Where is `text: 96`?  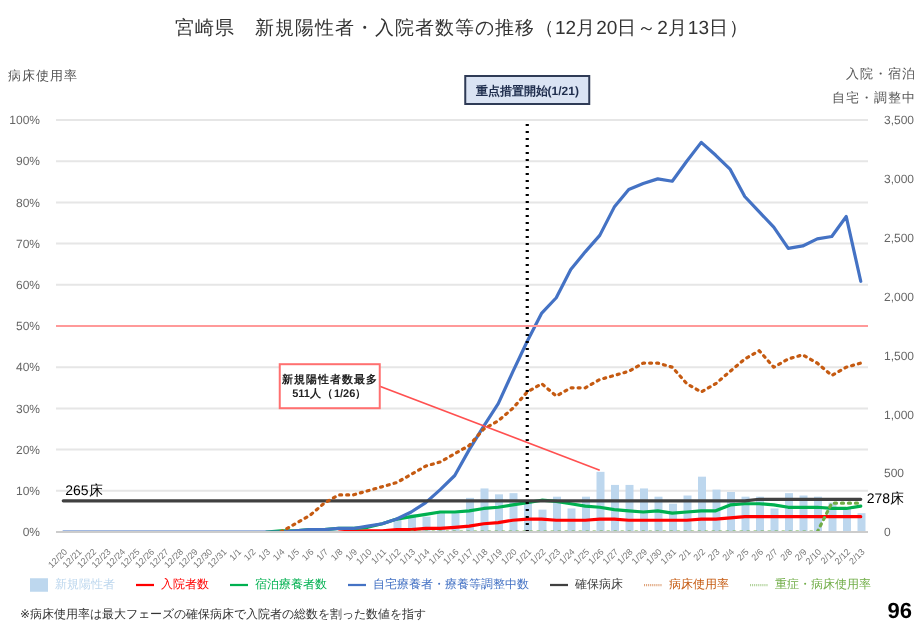
text: 96 is located at coordinates (899, 612).